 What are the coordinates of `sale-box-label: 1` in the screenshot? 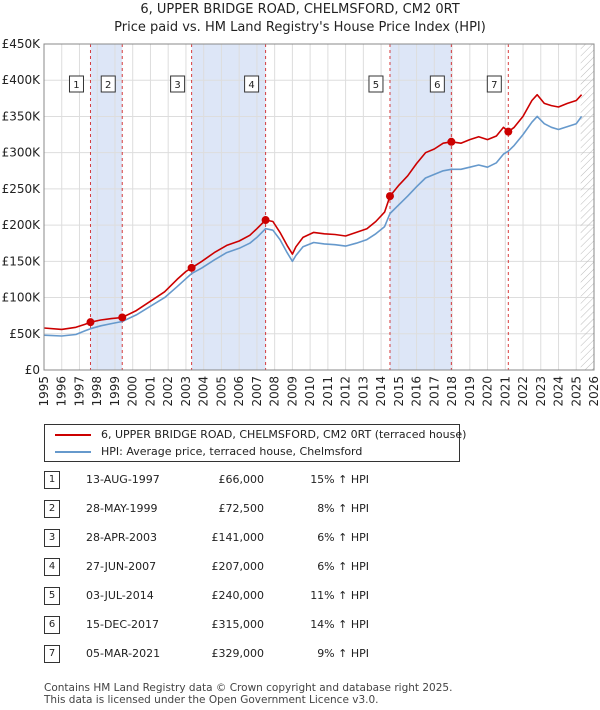 It's located at (76, 85).